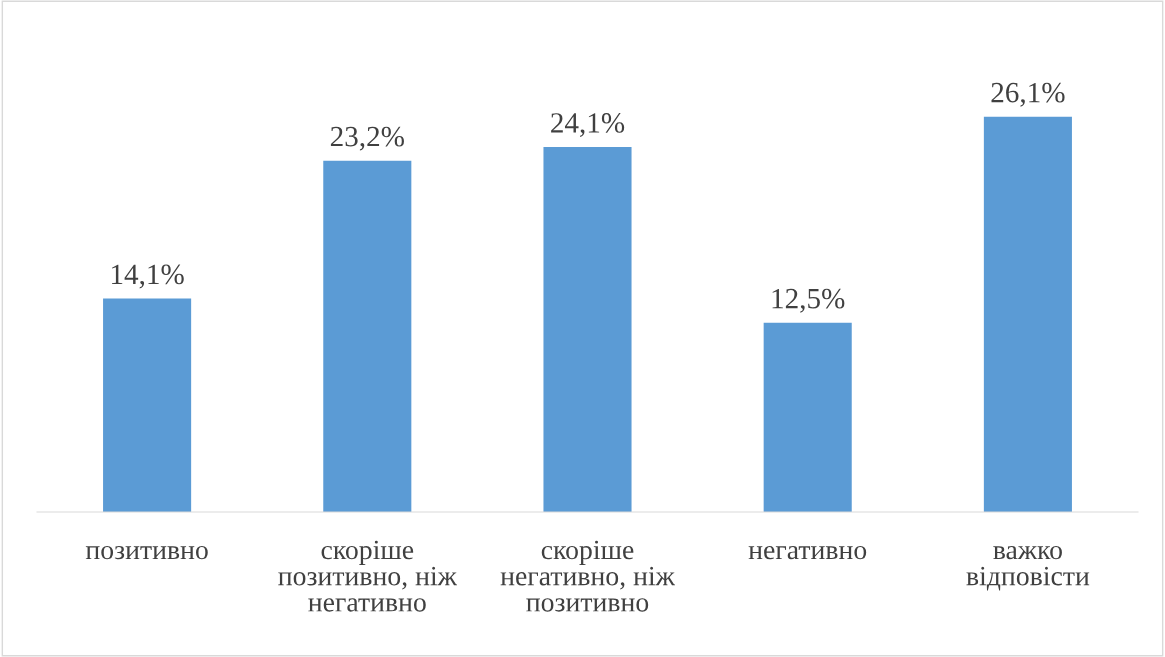 The height and width of the screenshot is (657, 1165). I want to click on data-label: 12,5%, so click(808, 300).